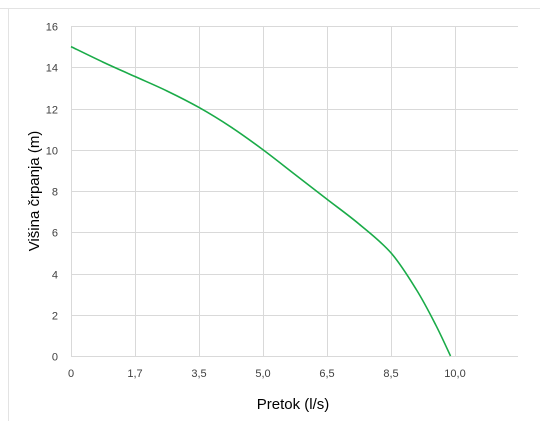  What do you see at coordinates (71, 374) in the screenshot?
I see `x-tick-label: 0` at bounding box center [71, 374].